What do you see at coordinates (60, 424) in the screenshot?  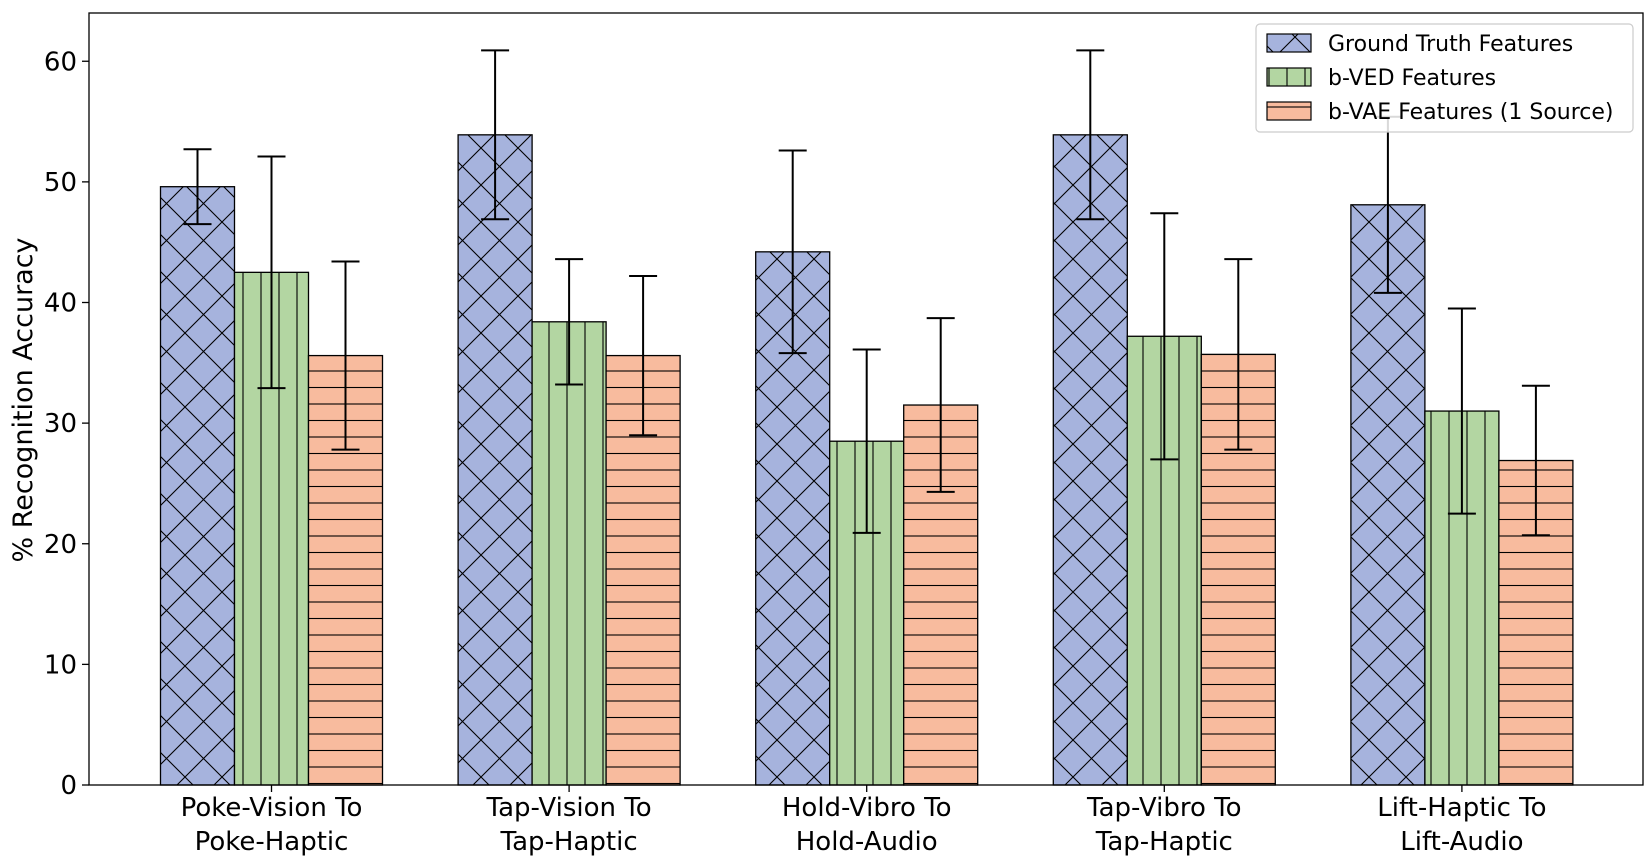 I see `y-tick-label: 30` at bounding box center [60, 424].